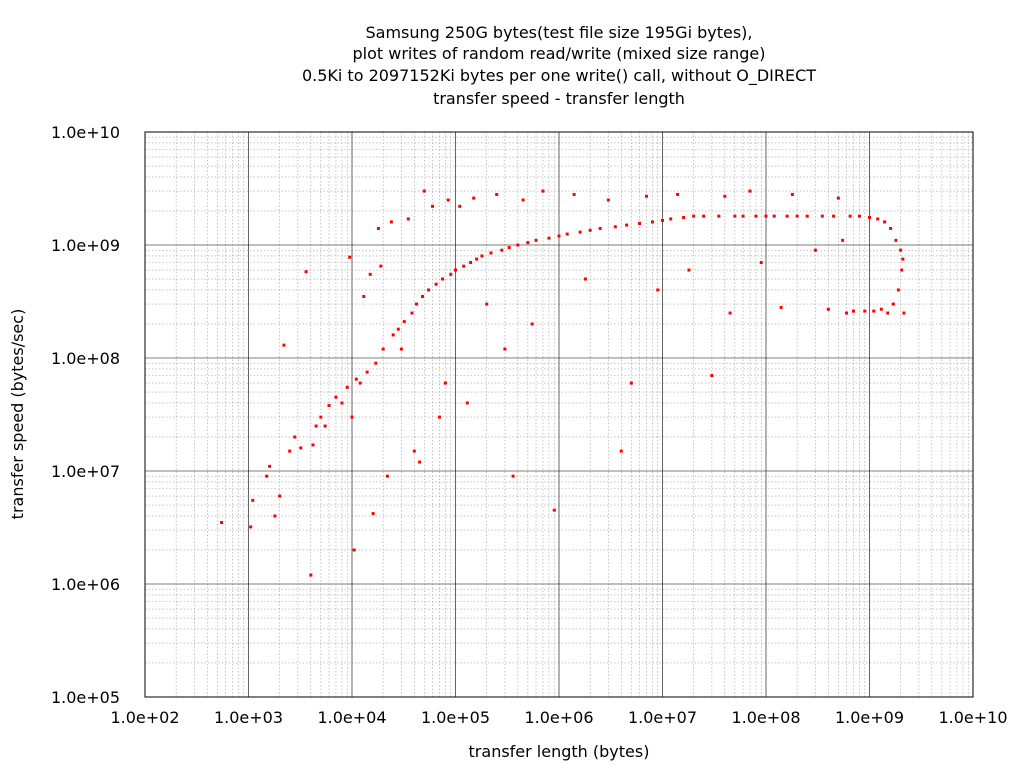 Image resolution: width=1024 pixels, height=772 pixels. Describe the element at coordinates (85, 471) in the screenshot. I see `y-tick-label: 1.0e+07` at that location.